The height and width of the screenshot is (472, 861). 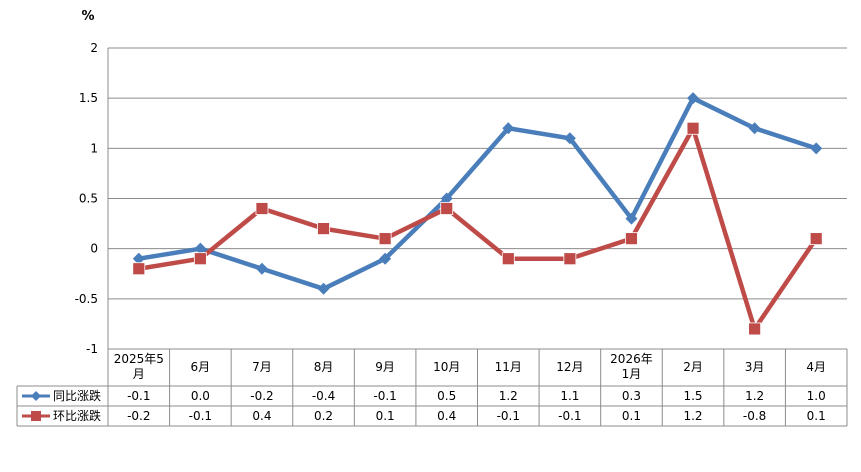 I want to click on data-table-value: -0.8, so click(x=754, y=416).